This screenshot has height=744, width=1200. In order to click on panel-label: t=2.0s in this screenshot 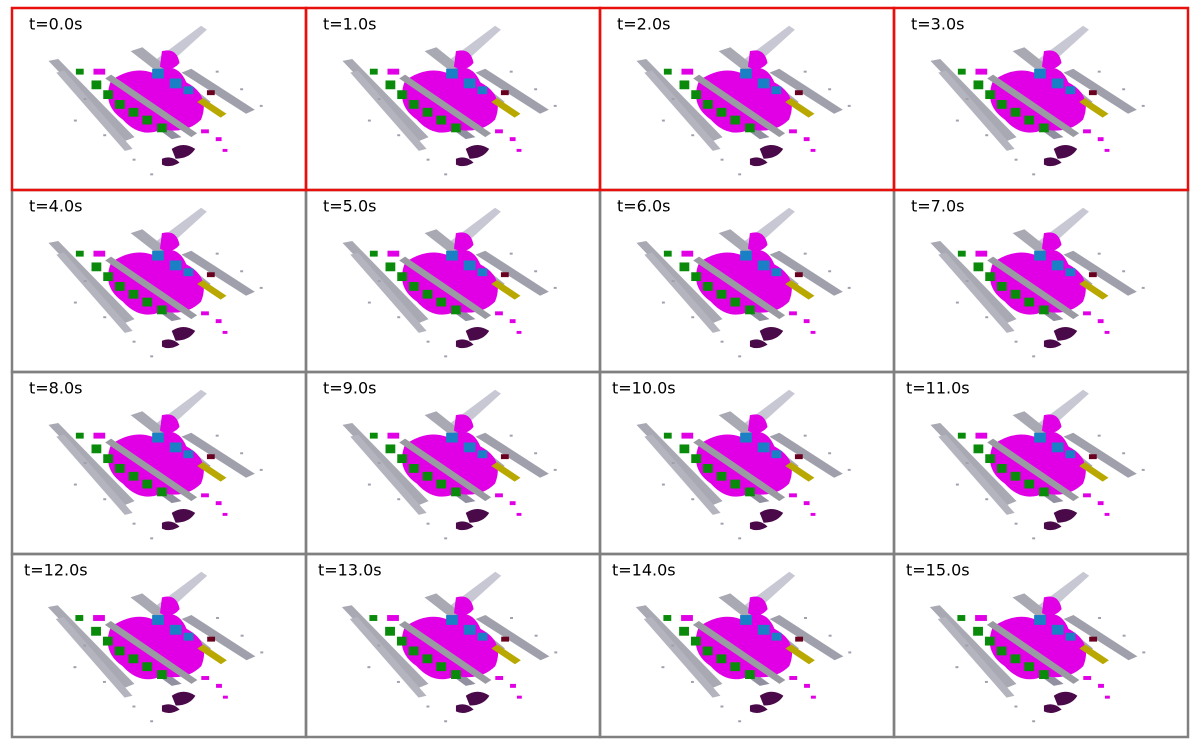, I will do `click(643, 24)`.